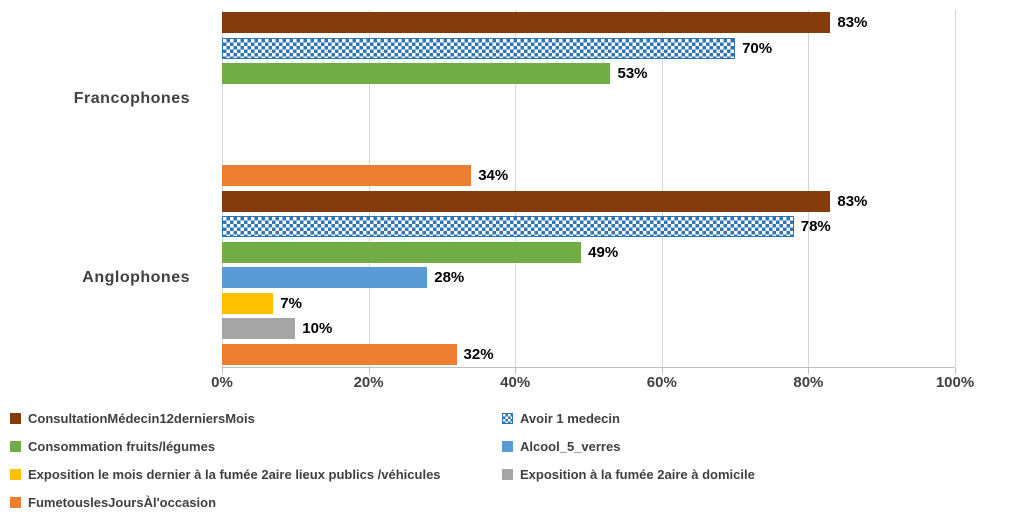  Describe the element at coordinates (122, 446) in the screenshot. I see `legend-label: Consommation fruits/légumes` at that location.